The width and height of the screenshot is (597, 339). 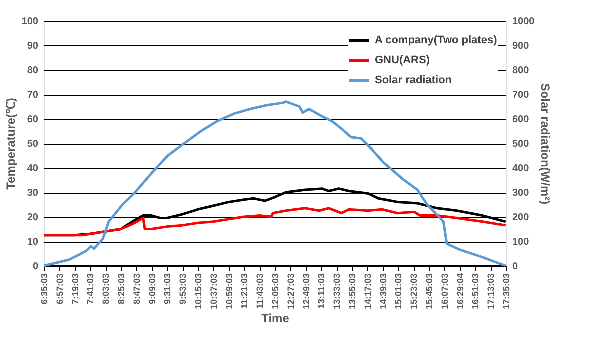 What do you see at coordinates (245, 292) in the screenshot?
I see `x-tick-label: 11:21:03` at bounding box center [245, 292].